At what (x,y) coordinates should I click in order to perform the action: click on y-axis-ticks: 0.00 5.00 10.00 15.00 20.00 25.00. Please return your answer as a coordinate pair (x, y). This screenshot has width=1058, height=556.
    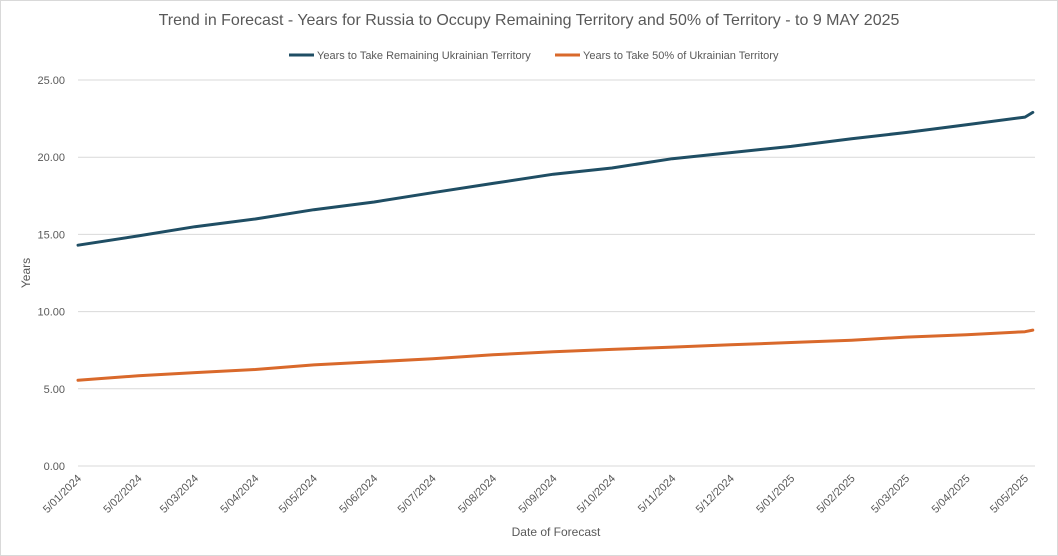
    Looking at the image, I should click on (51, 274).